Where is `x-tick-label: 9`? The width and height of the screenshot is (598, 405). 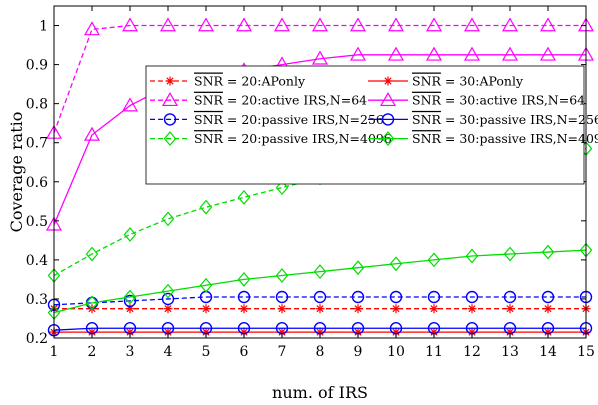
x-tick-label: 9 is located at coordinates (358, 352).